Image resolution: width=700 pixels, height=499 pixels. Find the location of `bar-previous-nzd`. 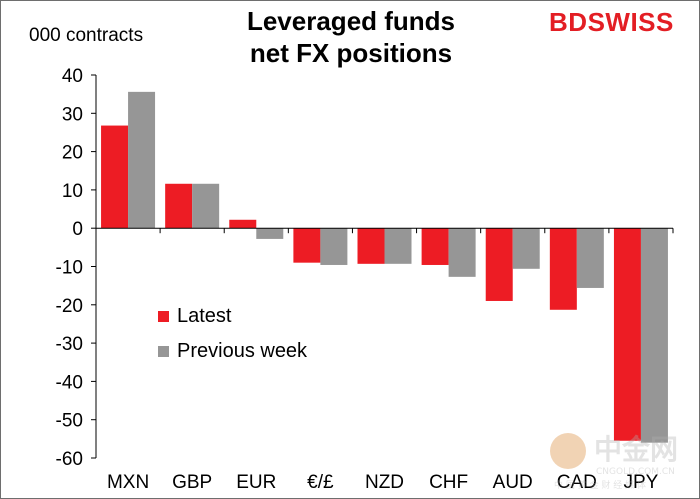

bar-previous-nzd is located at coordinates (398, 246).